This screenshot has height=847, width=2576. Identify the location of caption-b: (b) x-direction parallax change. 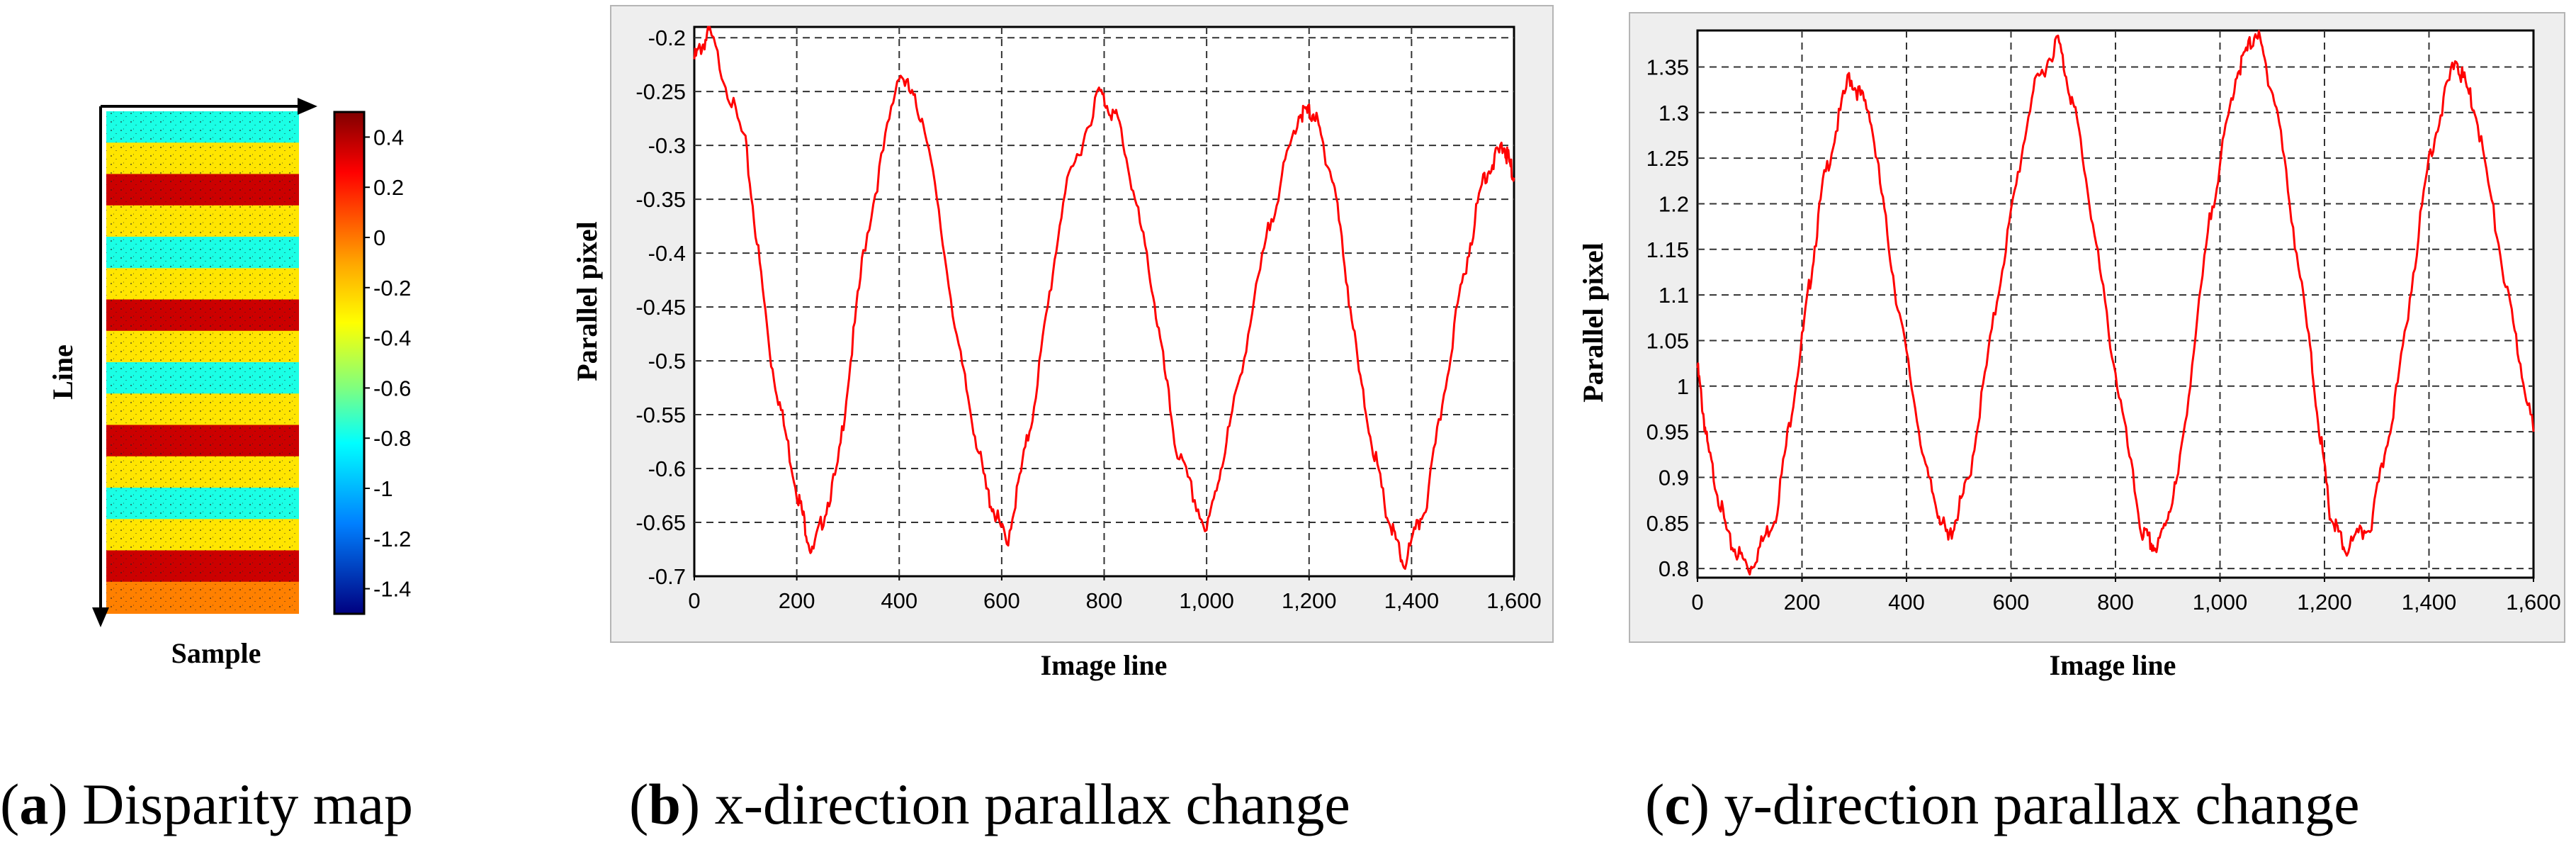
(989, 804).